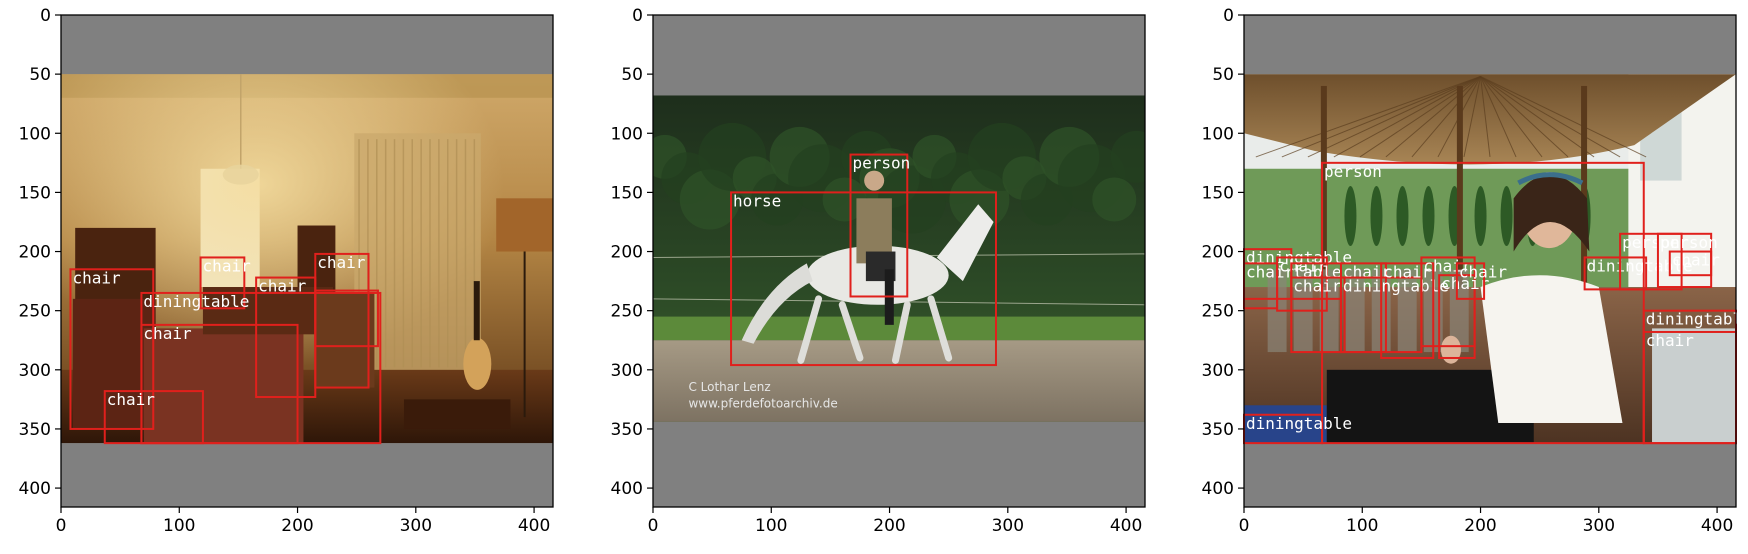 Image resolution: width=1748 pixels, height=554 pixels. What do you see at coordinates (729, 387) in the screenshot?
I see `watermark-text: C Lothar Lenz` at bounding box center [729, 387].